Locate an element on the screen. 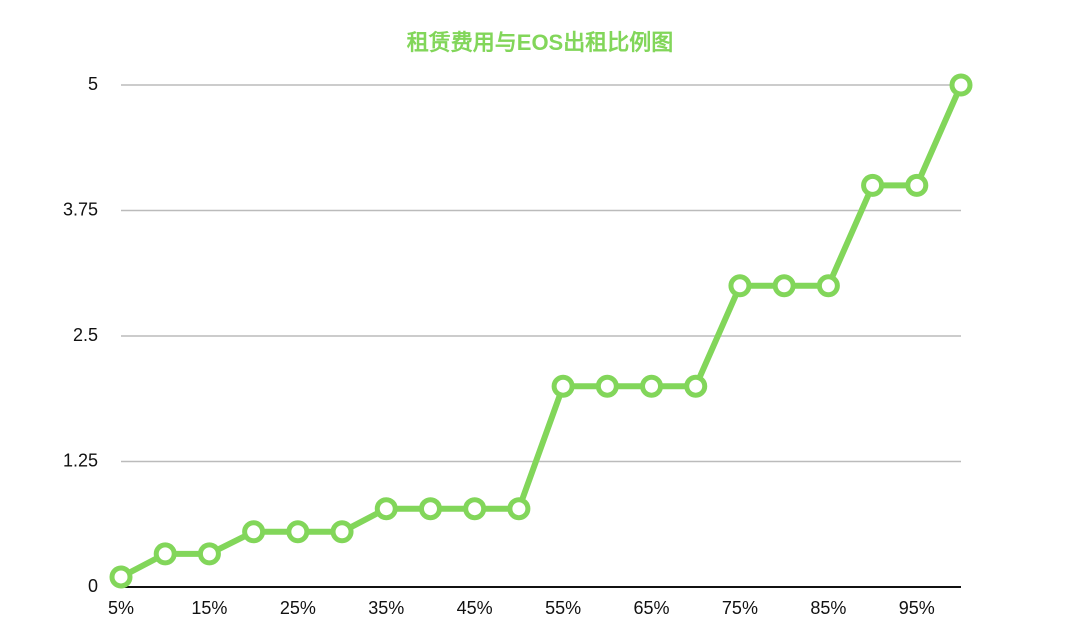  x-tick-label: 25% is located at coordinates (298, 608).